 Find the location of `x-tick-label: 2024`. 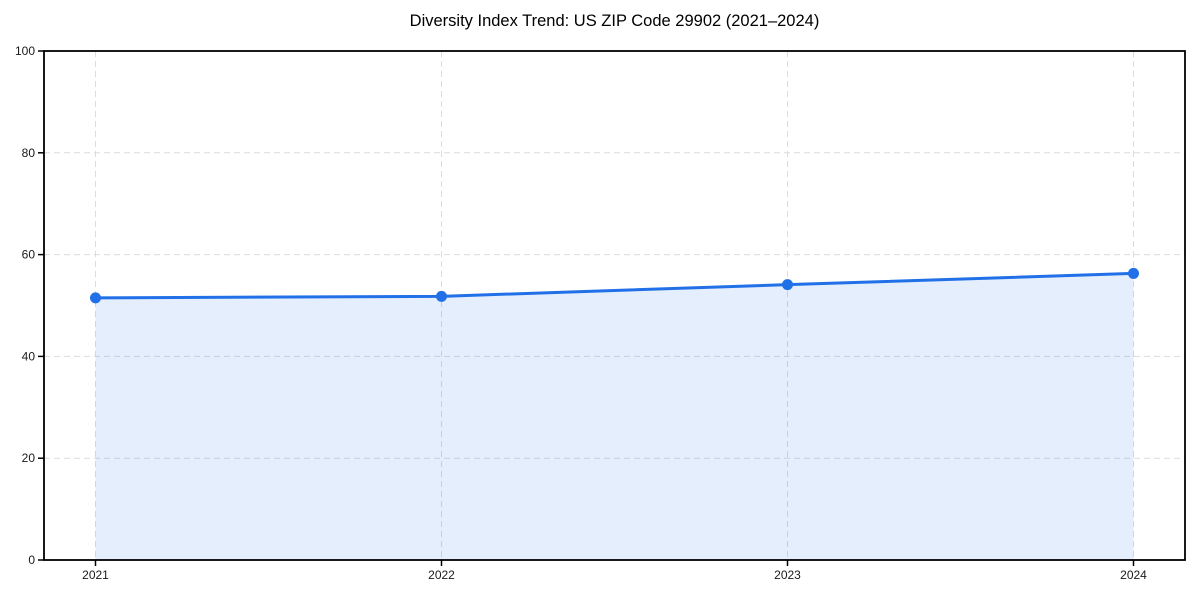

x-tick-label: 2024 is located at coordinates (1133, 575).